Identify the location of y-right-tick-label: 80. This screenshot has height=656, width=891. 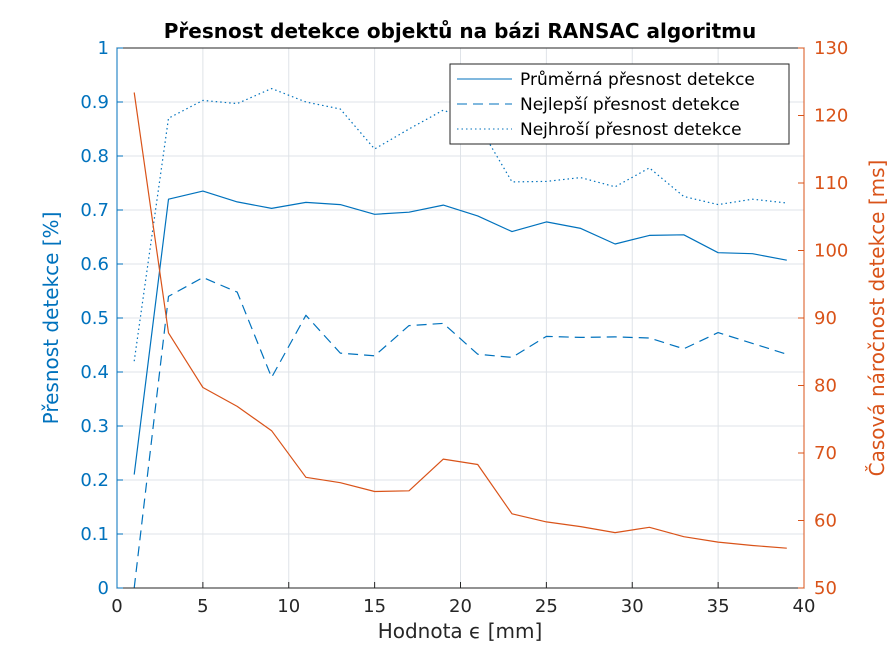
(825, 386).